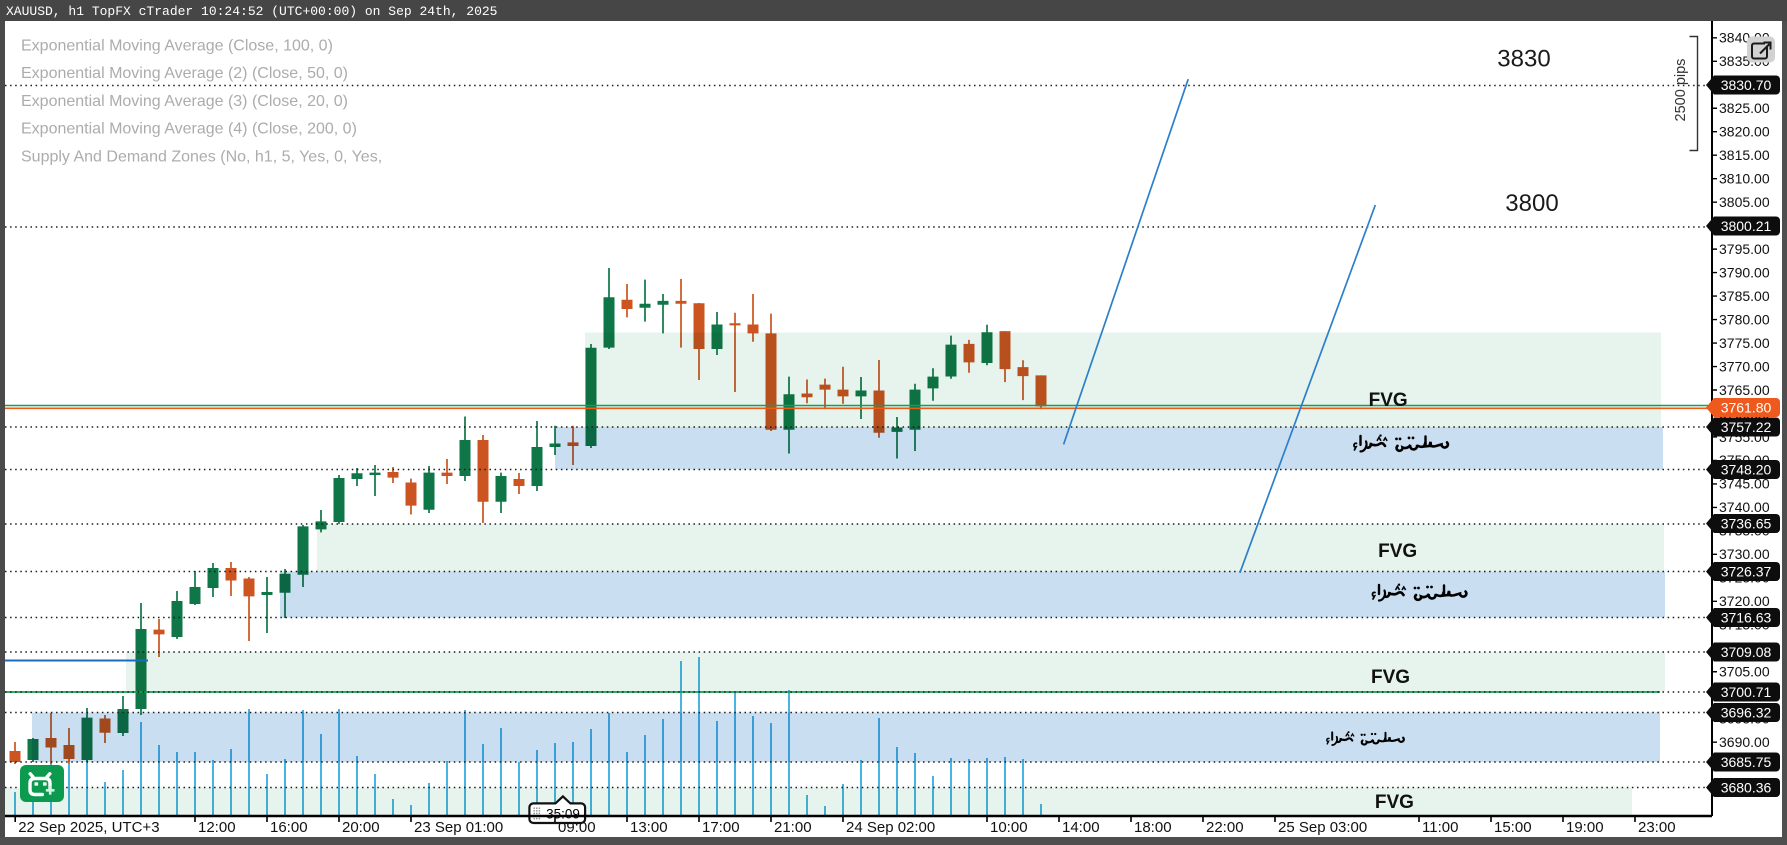  Describe the element at coordinates (1746, 85) in the screenshot. I see `svg-text: 3830.70` at that location.